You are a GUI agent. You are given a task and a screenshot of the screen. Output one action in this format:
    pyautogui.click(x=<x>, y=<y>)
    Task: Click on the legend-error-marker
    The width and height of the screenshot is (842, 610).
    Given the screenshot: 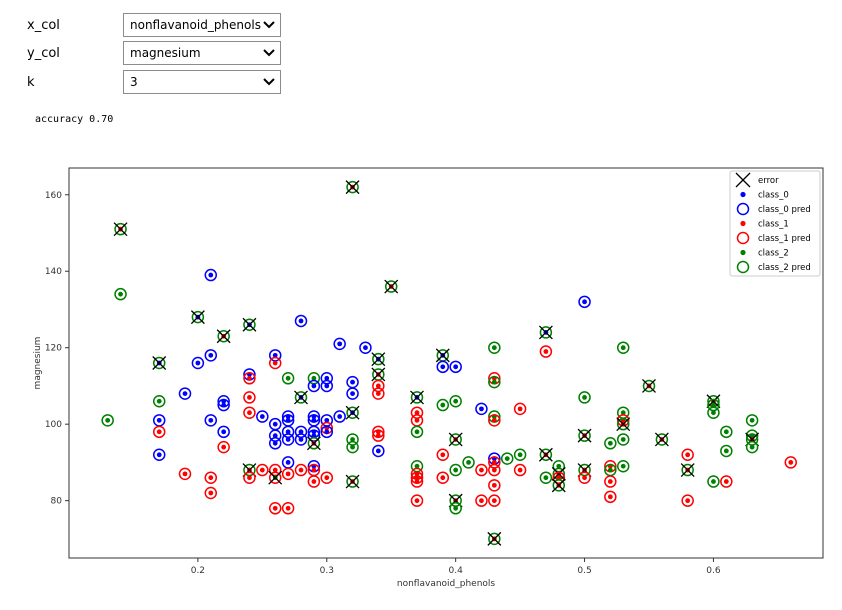 What is the action you would take?
    pyautogui.click(x=743, y=180)
    